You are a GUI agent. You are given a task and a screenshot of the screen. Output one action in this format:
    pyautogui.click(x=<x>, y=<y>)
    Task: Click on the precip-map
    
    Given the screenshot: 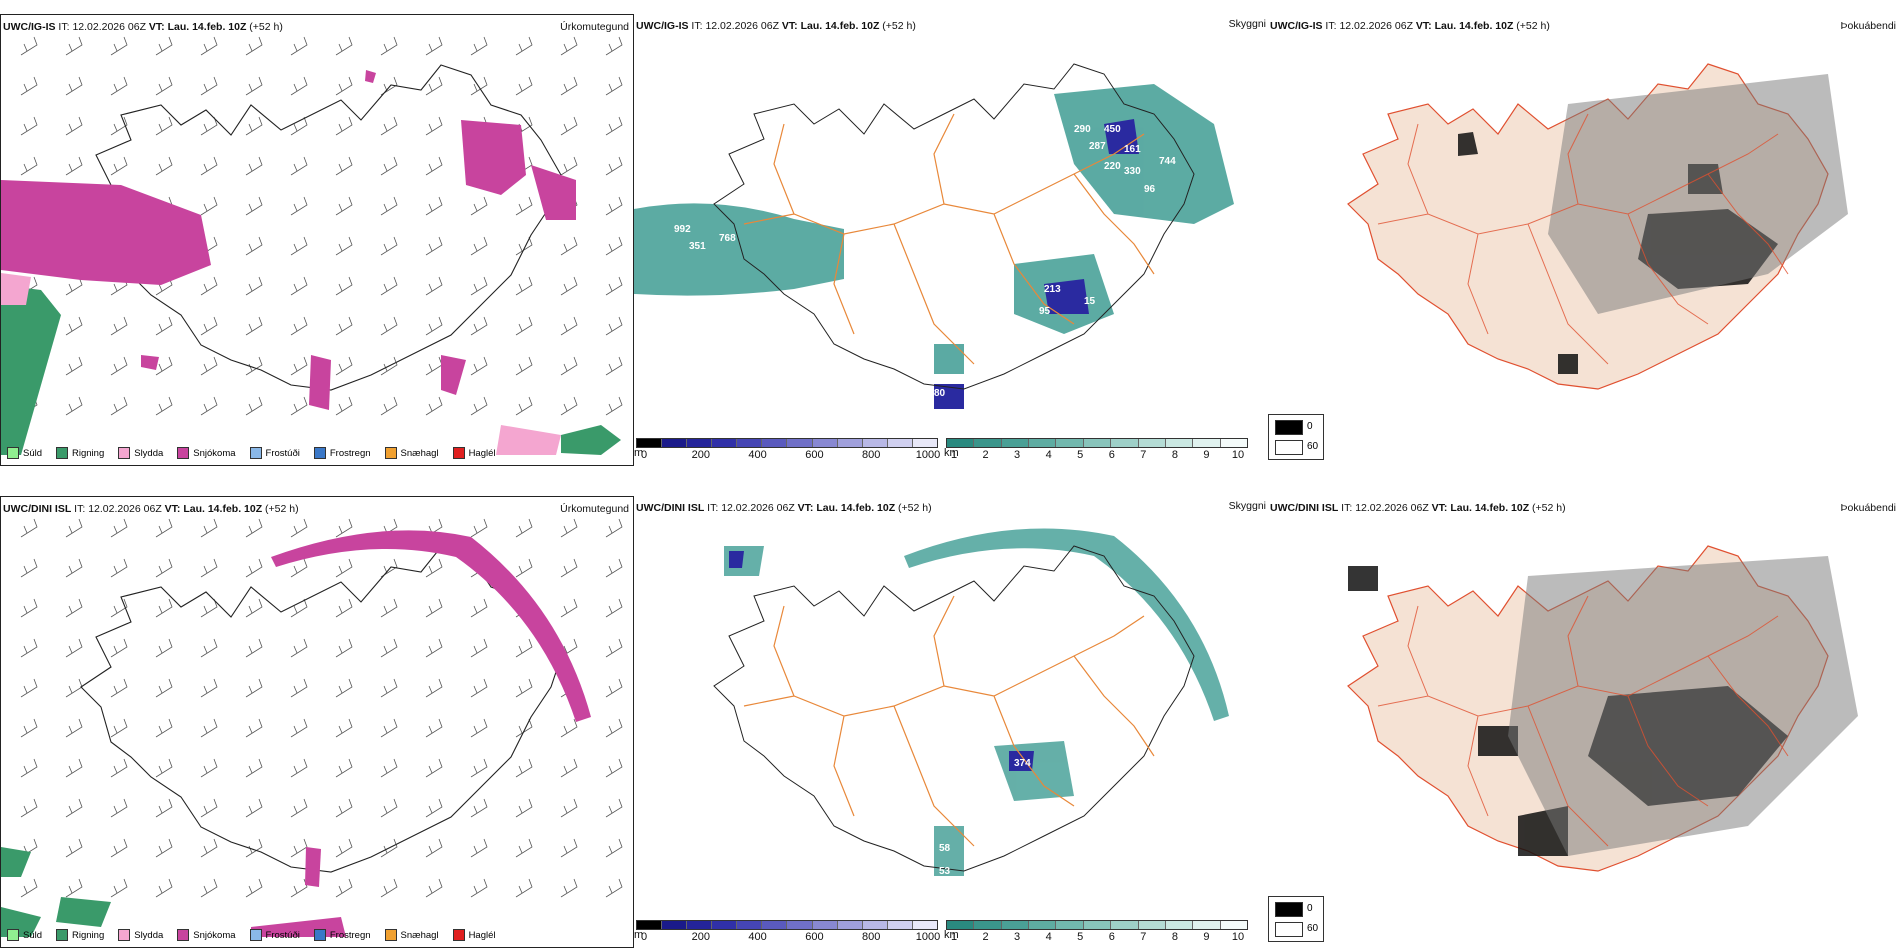 What is the action you would take?
    pyautogui.click(x=312, y=245)
    